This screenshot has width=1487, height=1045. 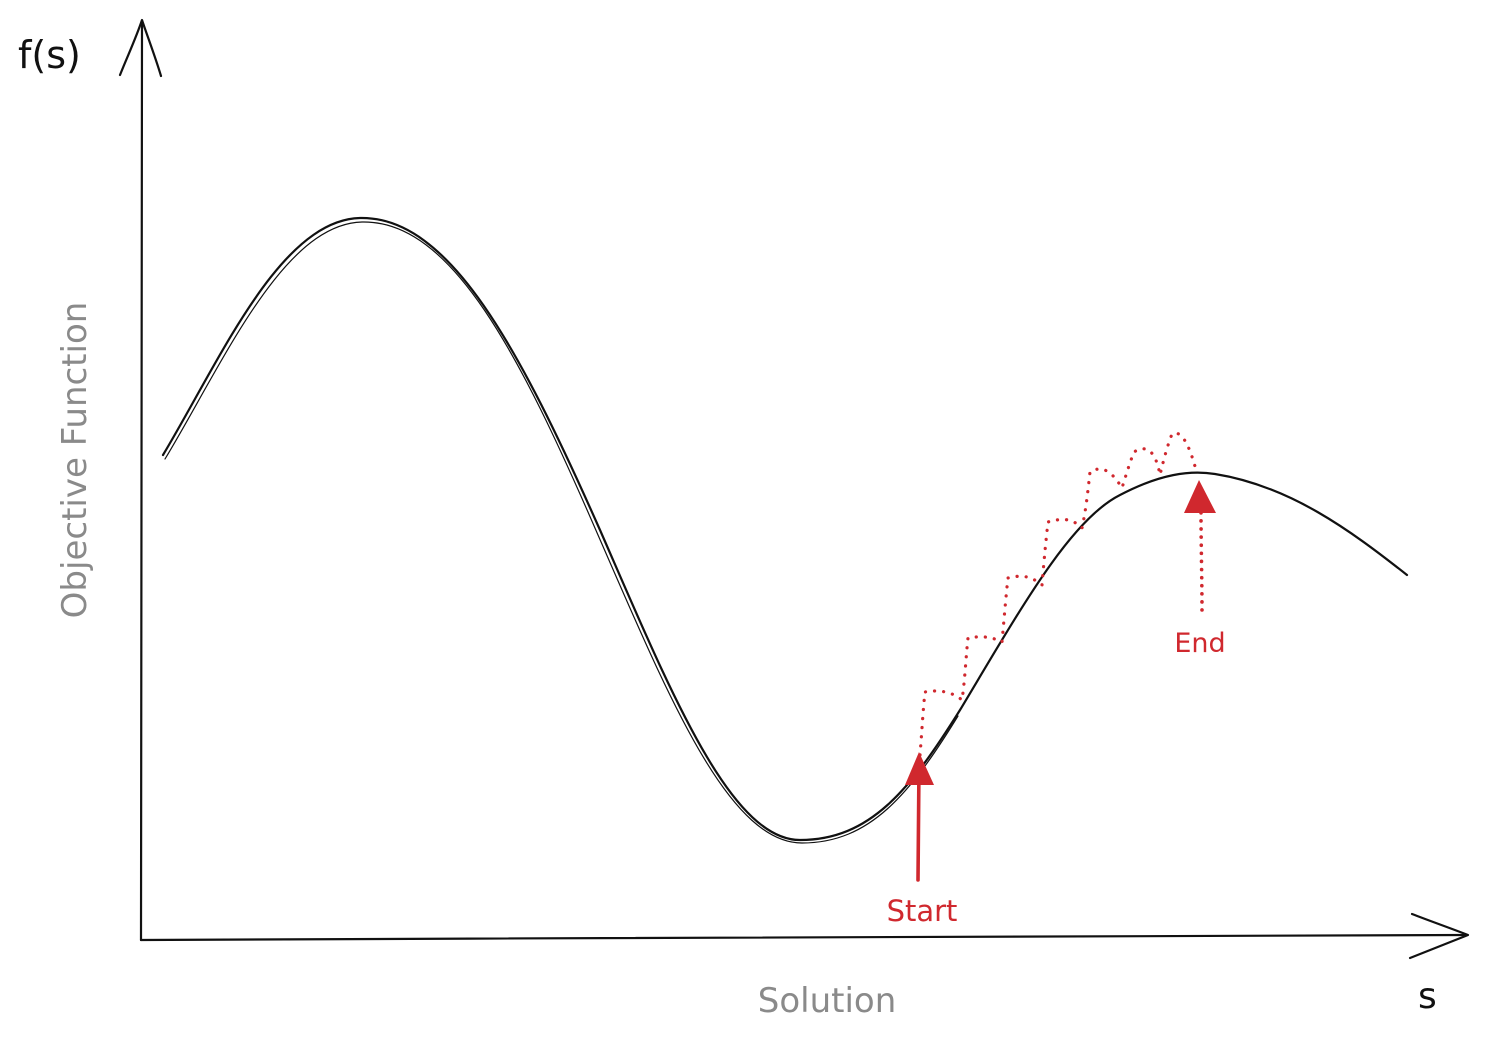 I want to click on x-axis-line, so click(x=804, y=937).